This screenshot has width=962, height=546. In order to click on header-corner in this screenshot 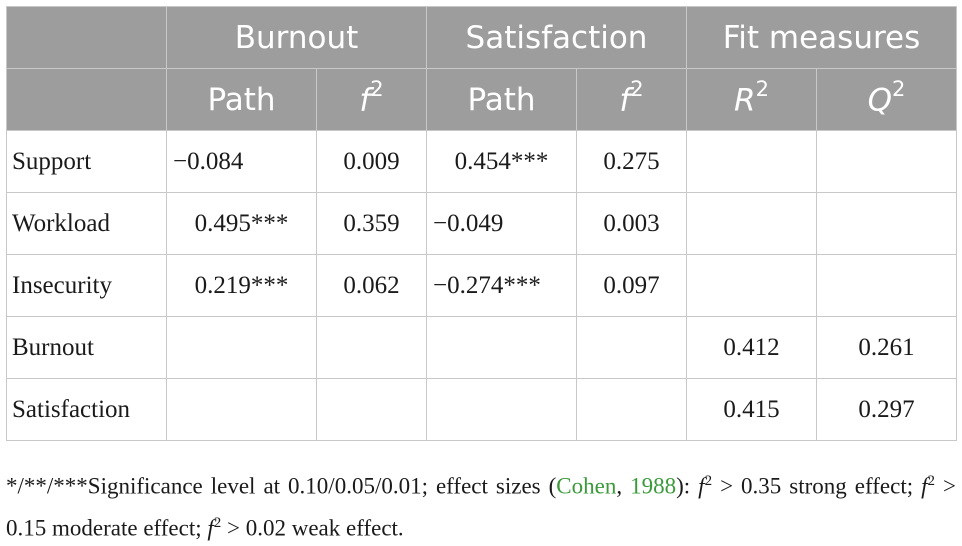, I will do `click(86, 37)`.